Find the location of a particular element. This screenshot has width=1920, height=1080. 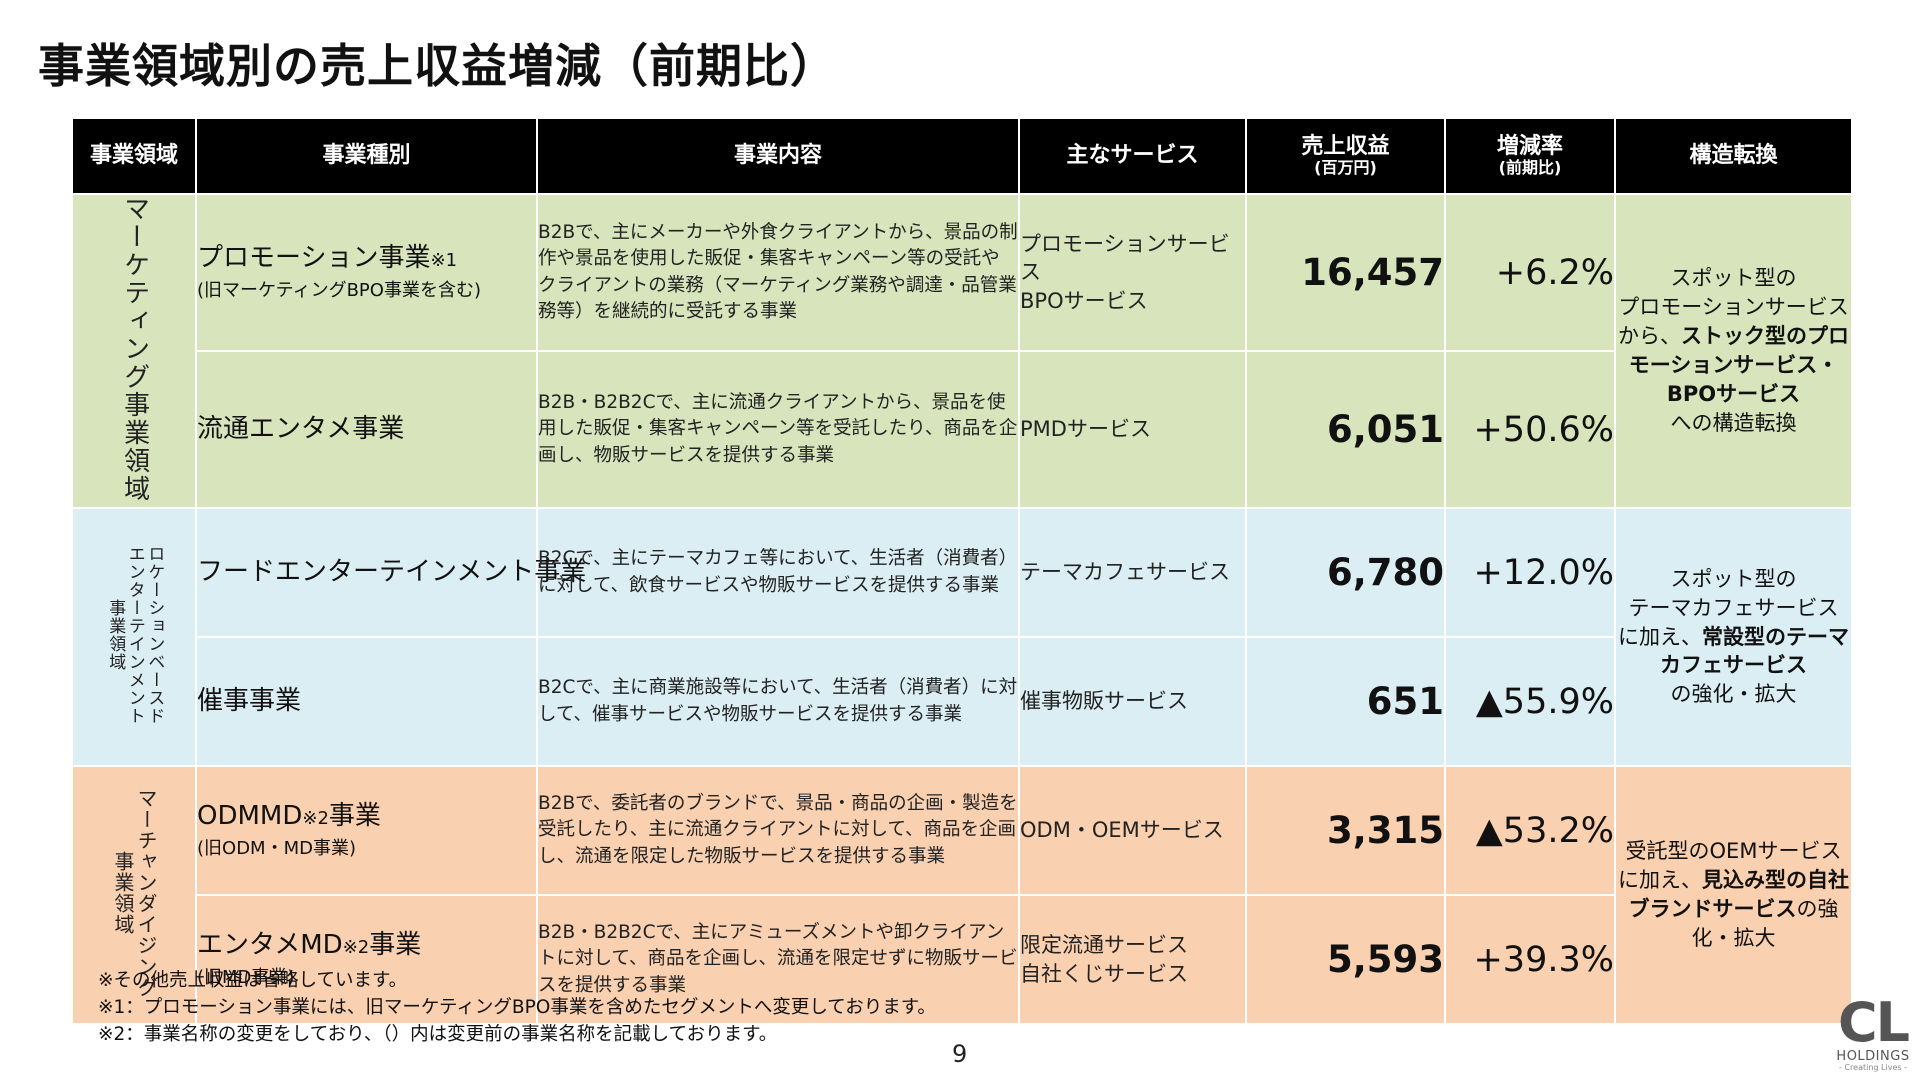

revenue-value: 16,457 is located at coordinates (1345, 272).